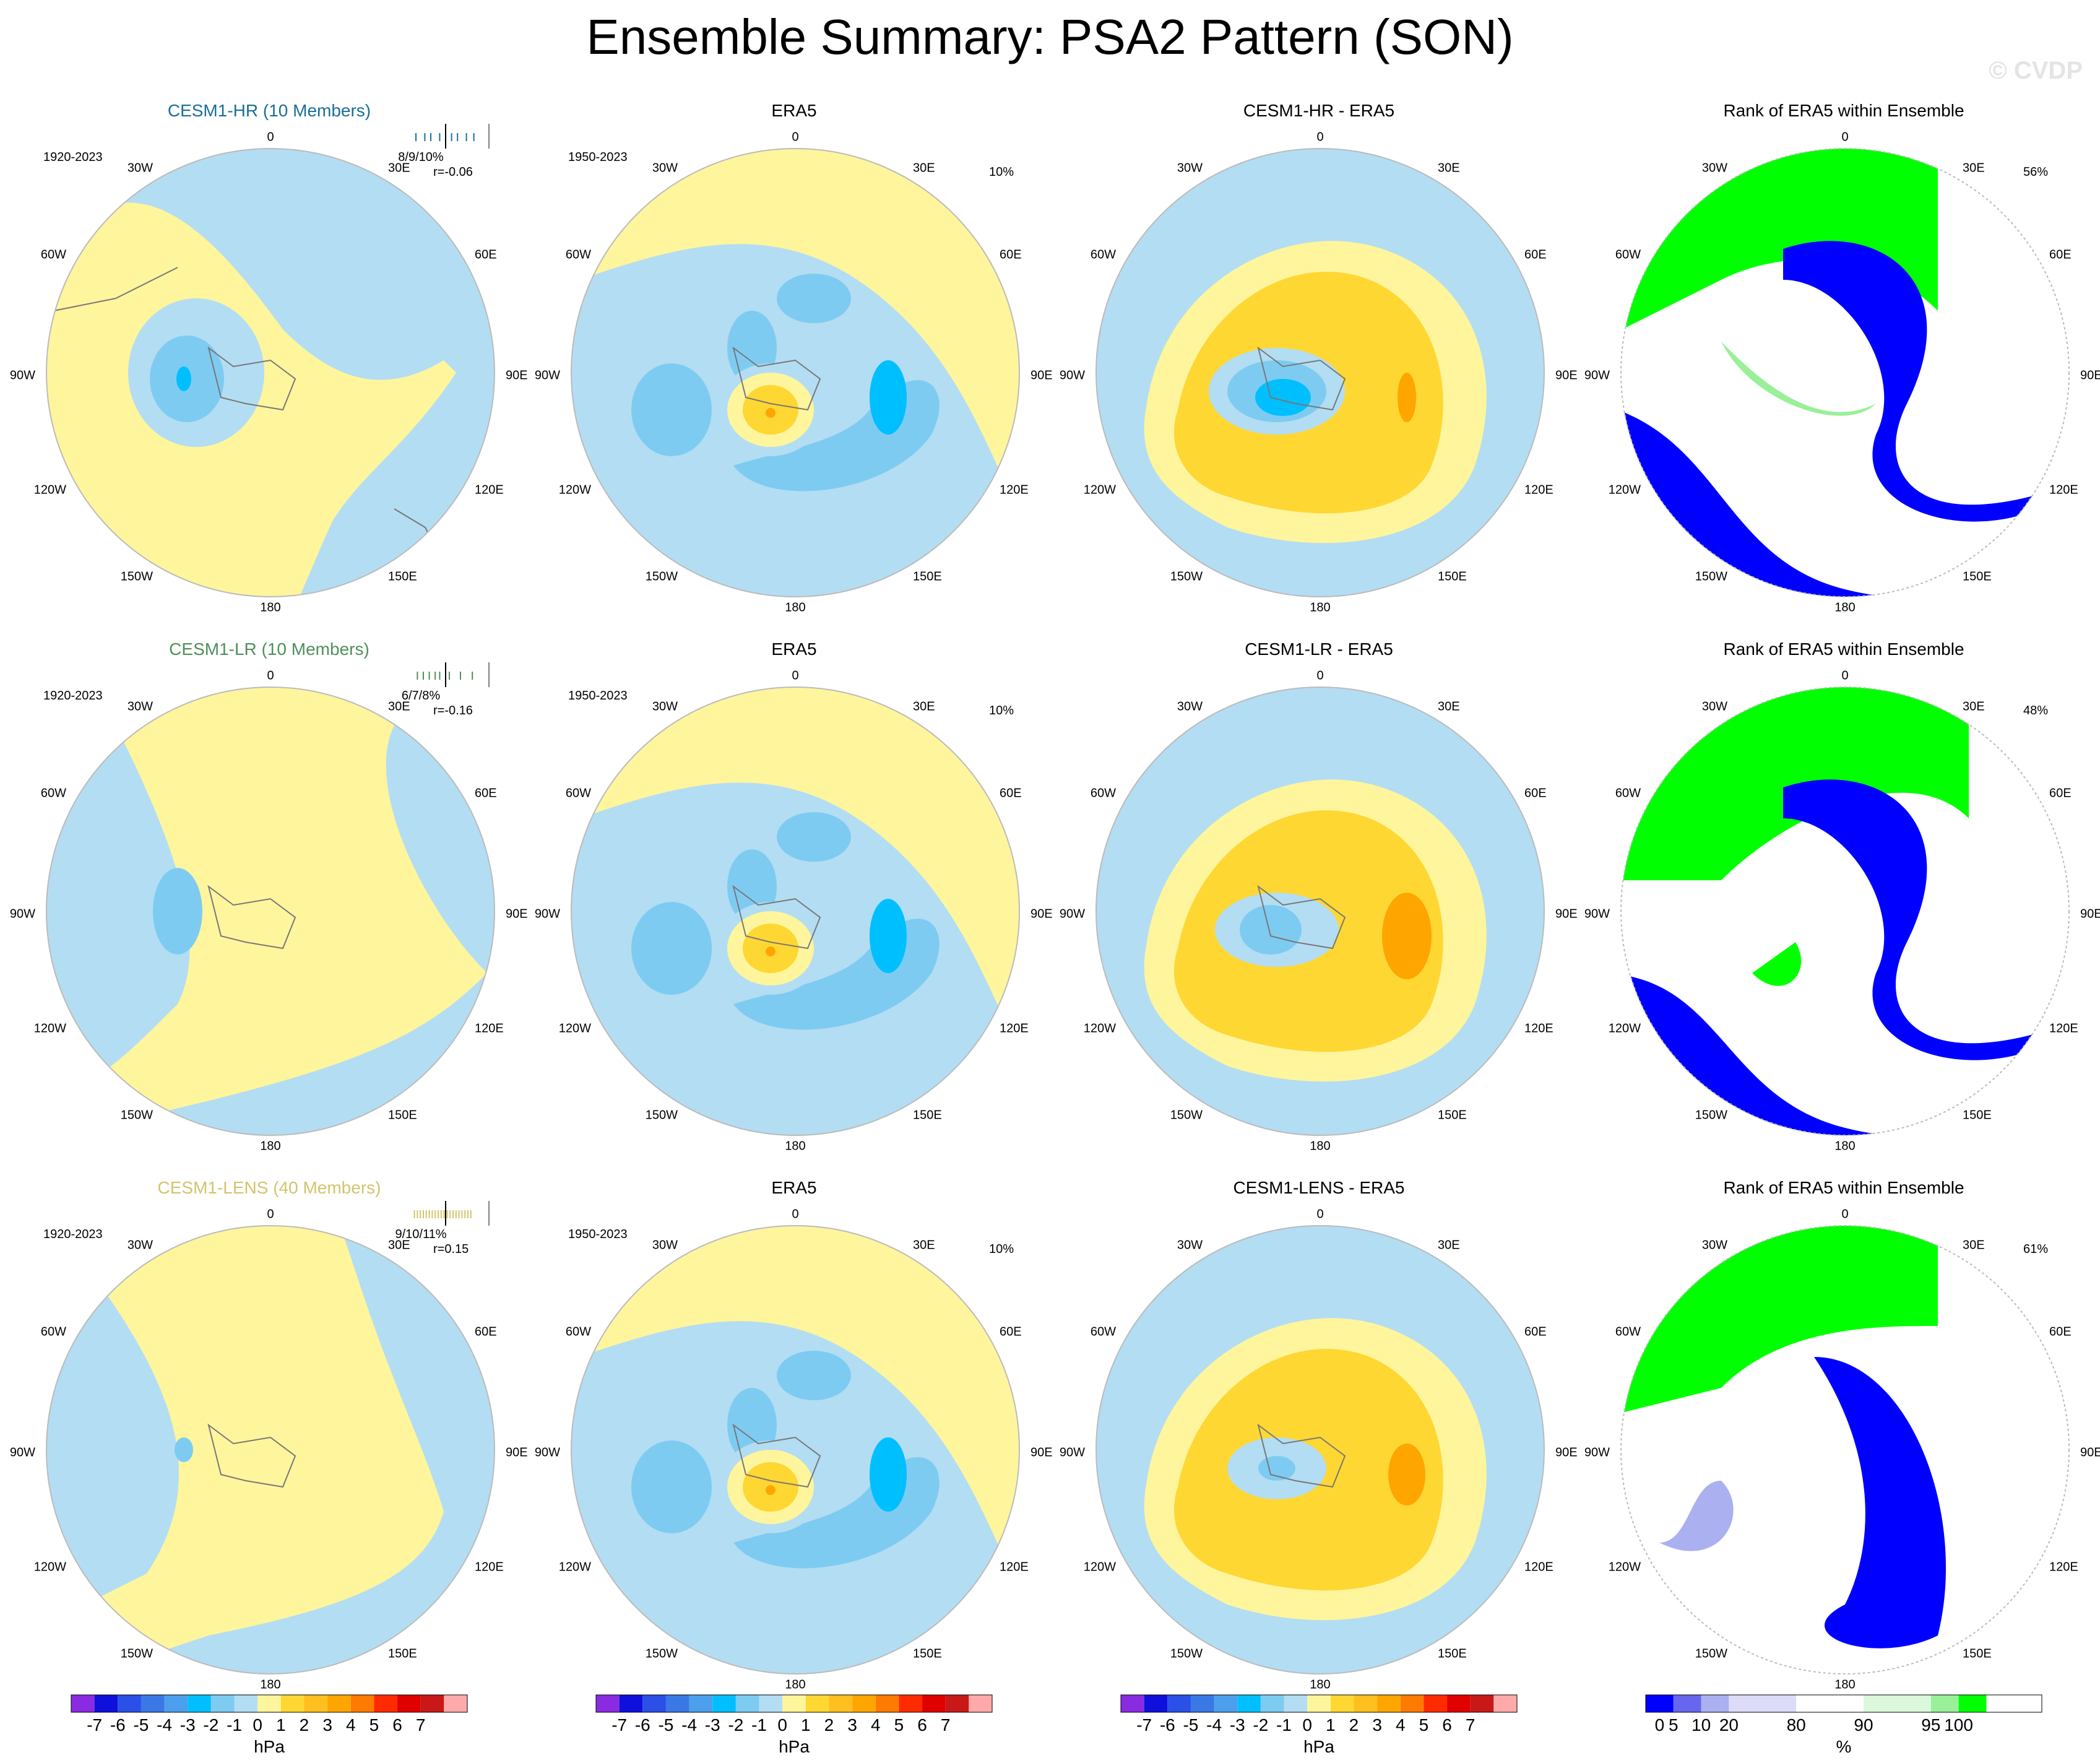 Image resolution: width=2100 pixels, height=1763 pixels. Describe the element at coordinates (453, 674) in the screenshot. I see `ensemble-spread-ticks` at that location.